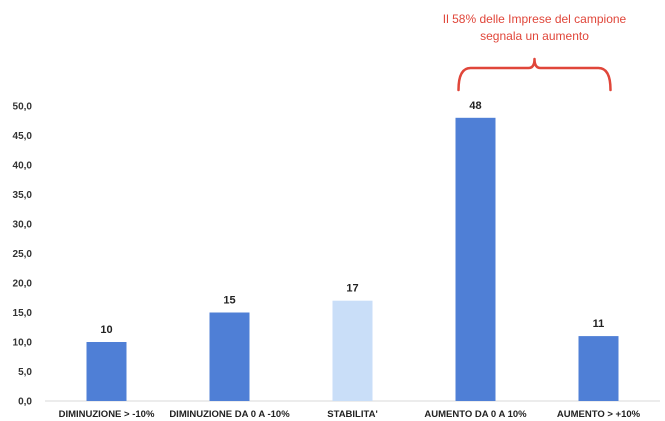 The height and width of the screenshot is (421, 665). What do you see at coordinates (23, 284) in the screenshot?
I see `y-tick-label: 20,0` at bounding box center [23, 284].